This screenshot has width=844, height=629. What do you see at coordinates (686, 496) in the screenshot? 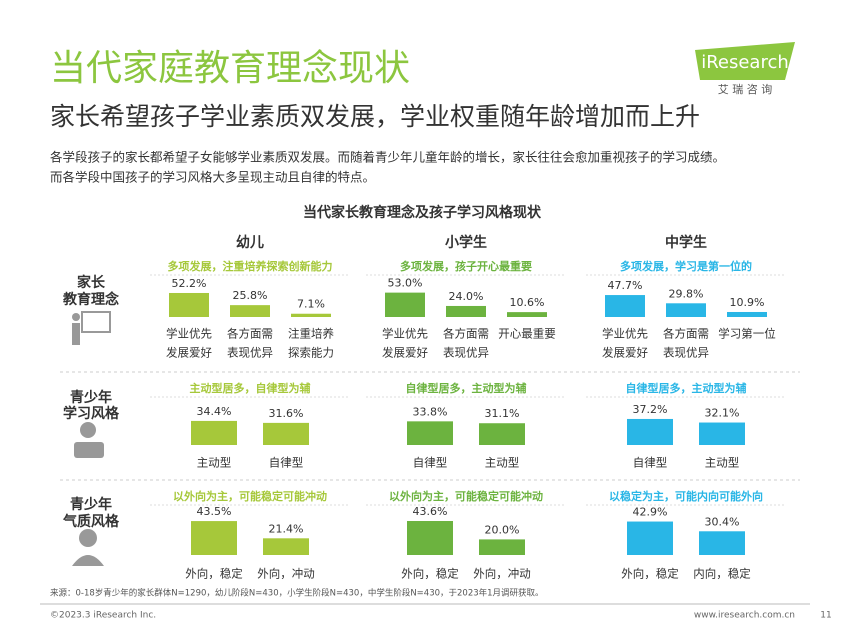
I see `bar-caption: 以稳定为主，可能内向可能外向` at bounding box center [686, 496].